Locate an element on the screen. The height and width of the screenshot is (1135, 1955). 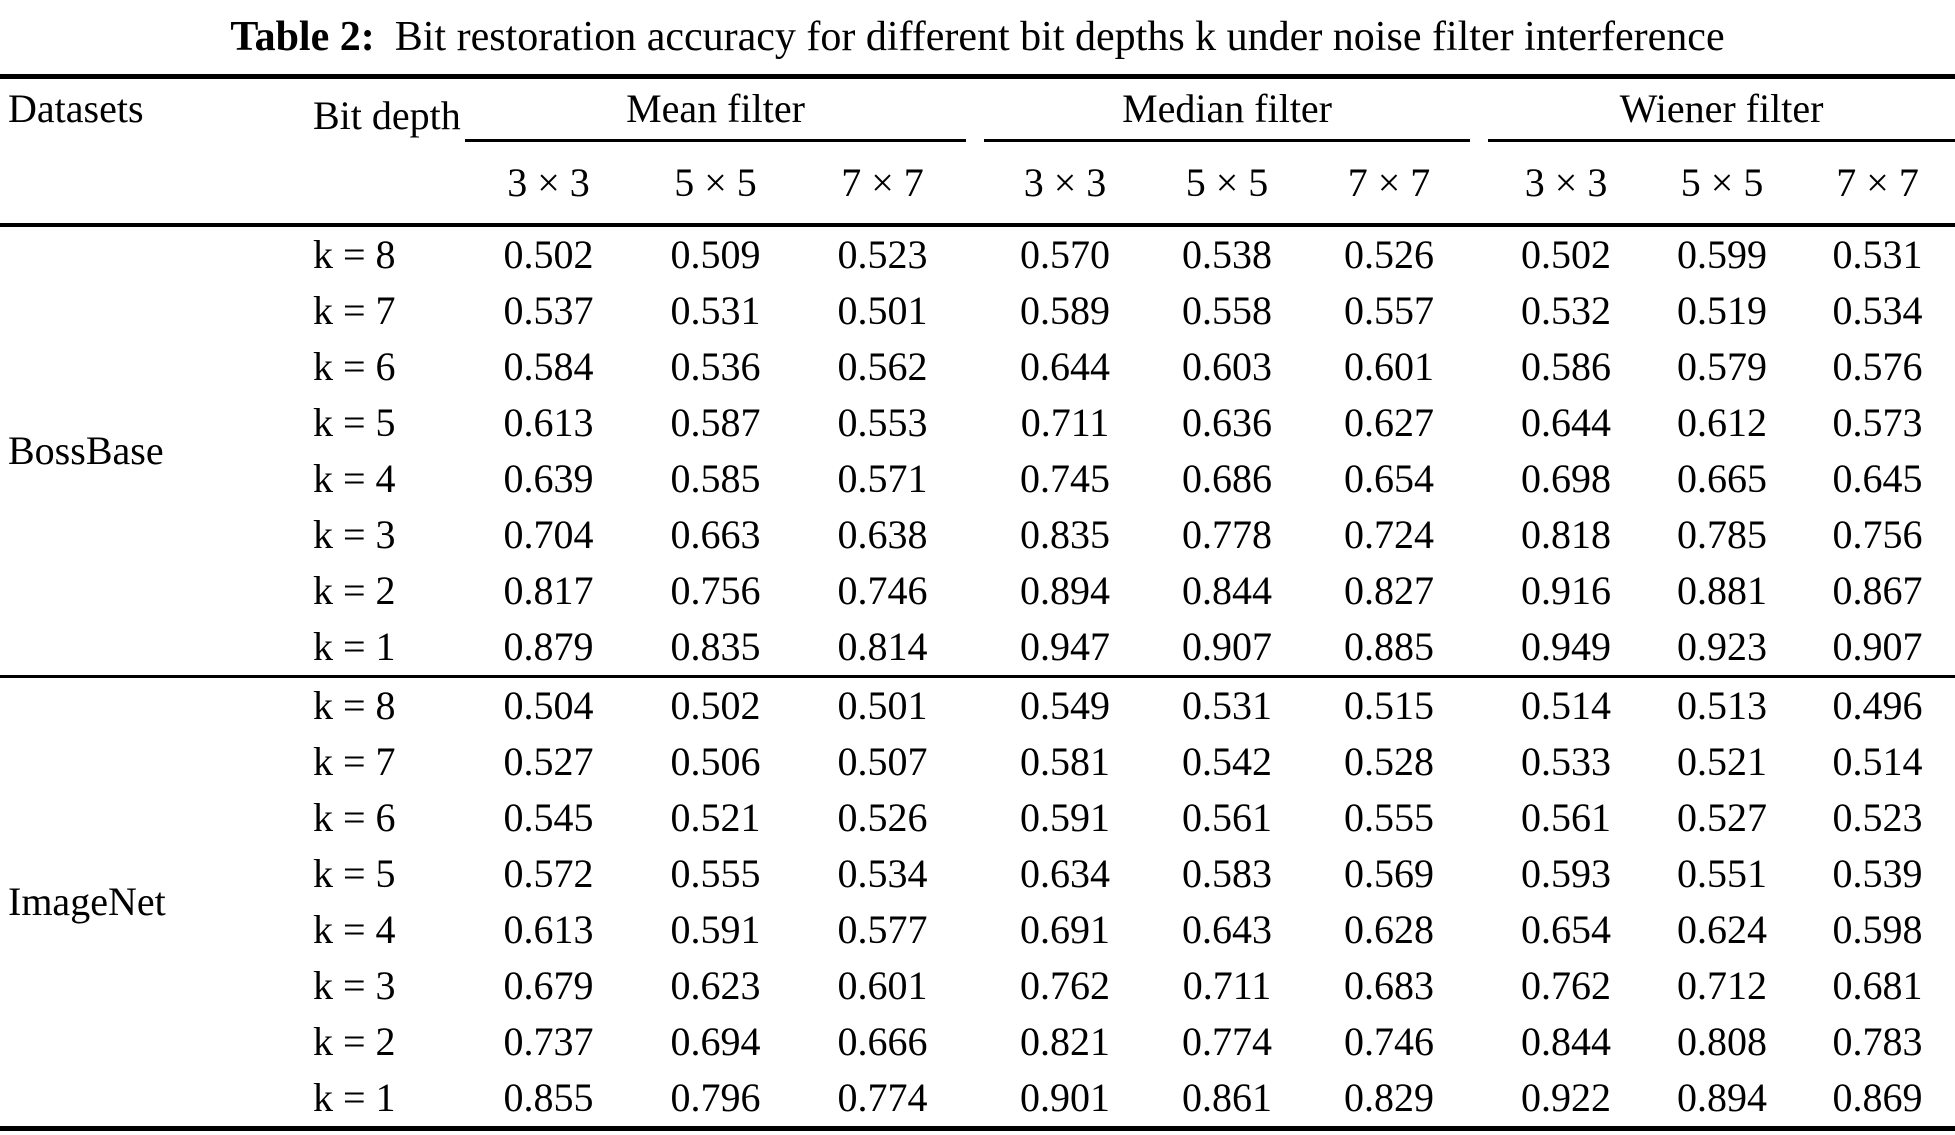
value-cell: 0.572 is located at coordinates (548, 873).